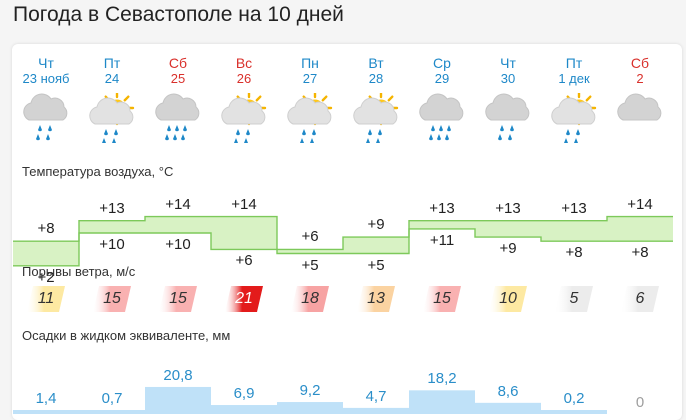 Image resolution: width=686 pixels, height=420 pixels. Describe the element at coordinates (376, 299) in the screenshot. I see `wind-gust-badge: 13` at that location.